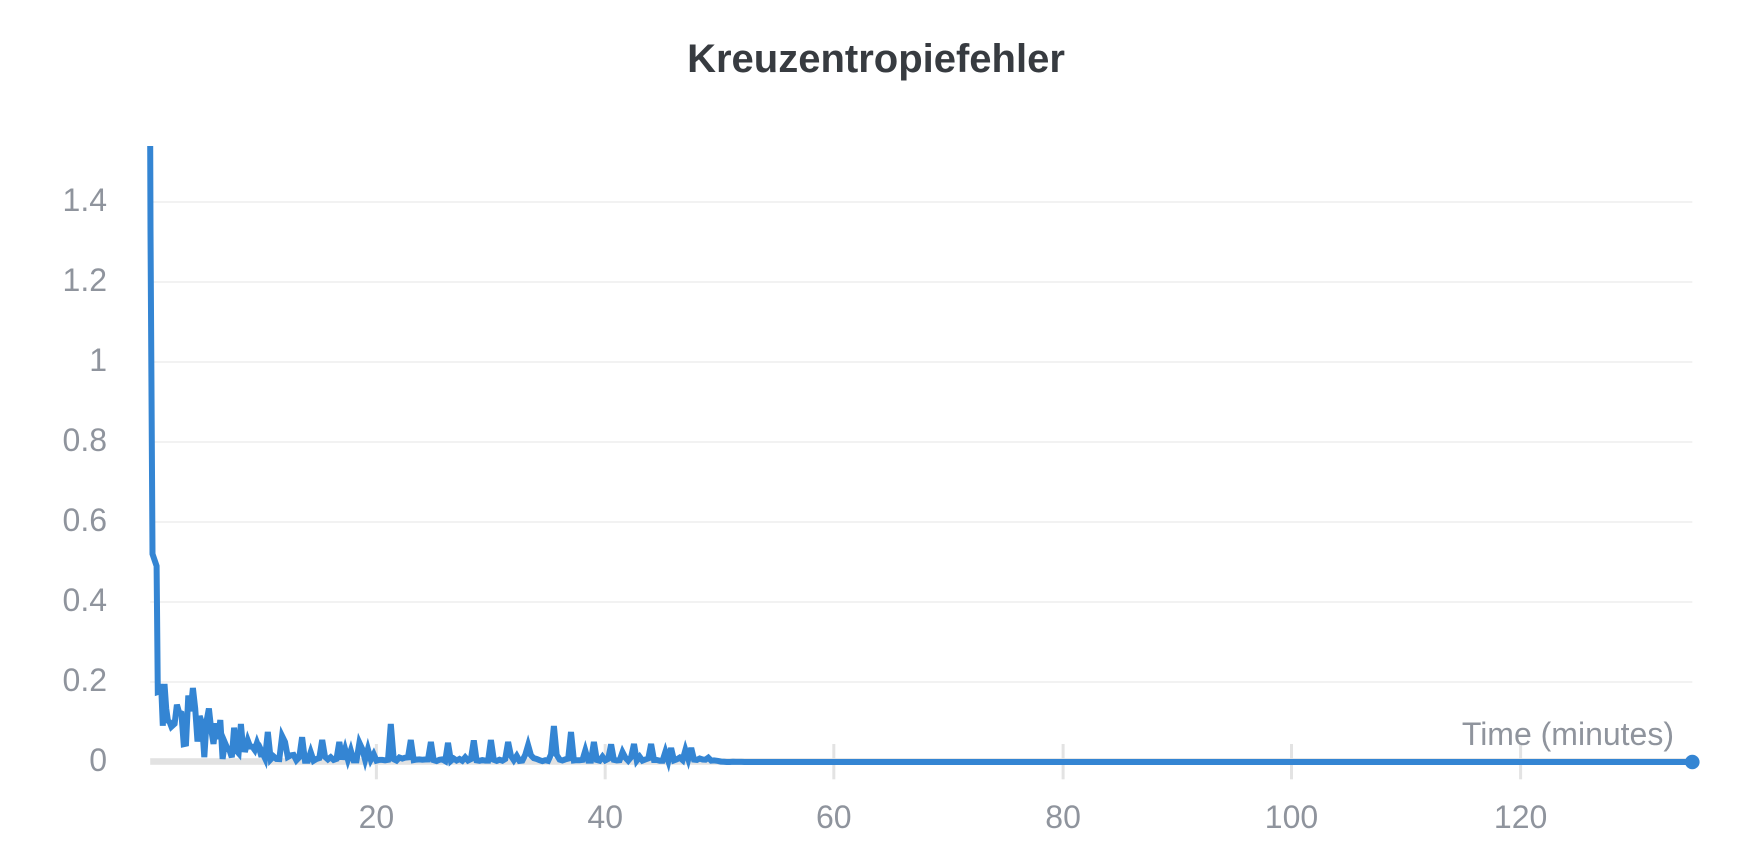  Describe the element at coordinates (605, 817) in the screenshot. I see `svg-text: 40` at that location.